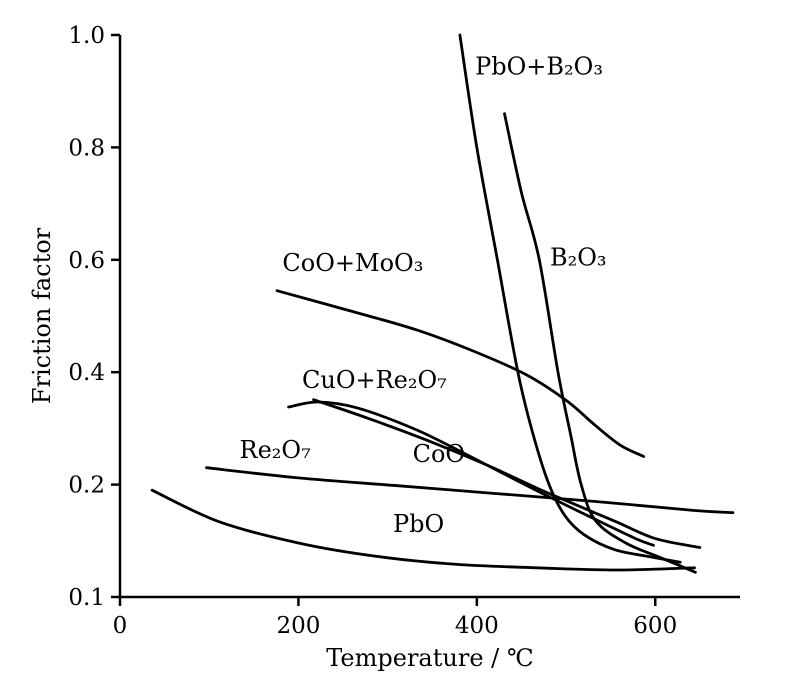 The width and height of the screenshot is (792, 693). What do you see at coordinates (298, 626) in the screenshot?
I see `x-tick-label: 200` at bounding box center [298, 626].